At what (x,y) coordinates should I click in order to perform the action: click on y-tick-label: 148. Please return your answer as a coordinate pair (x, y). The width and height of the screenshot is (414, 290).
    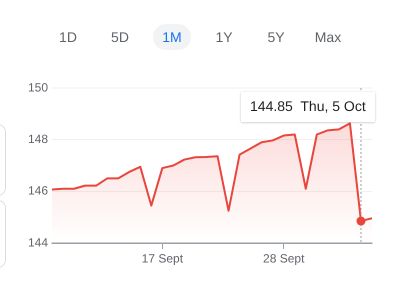
    Looking at the image, I should click on (38, 139).